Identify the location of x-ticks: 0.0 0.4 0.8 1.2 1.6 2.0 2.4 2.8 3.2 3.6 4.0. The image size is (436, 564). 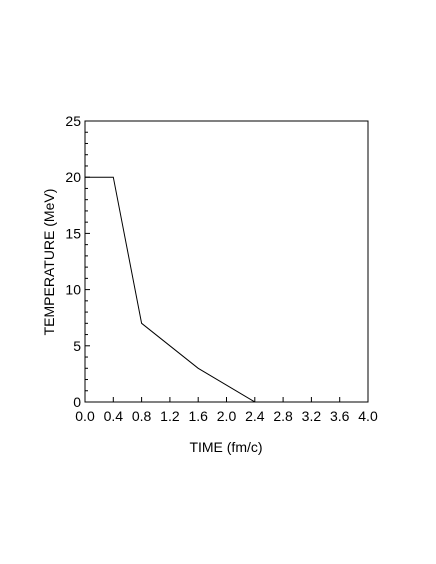
(226, 410).